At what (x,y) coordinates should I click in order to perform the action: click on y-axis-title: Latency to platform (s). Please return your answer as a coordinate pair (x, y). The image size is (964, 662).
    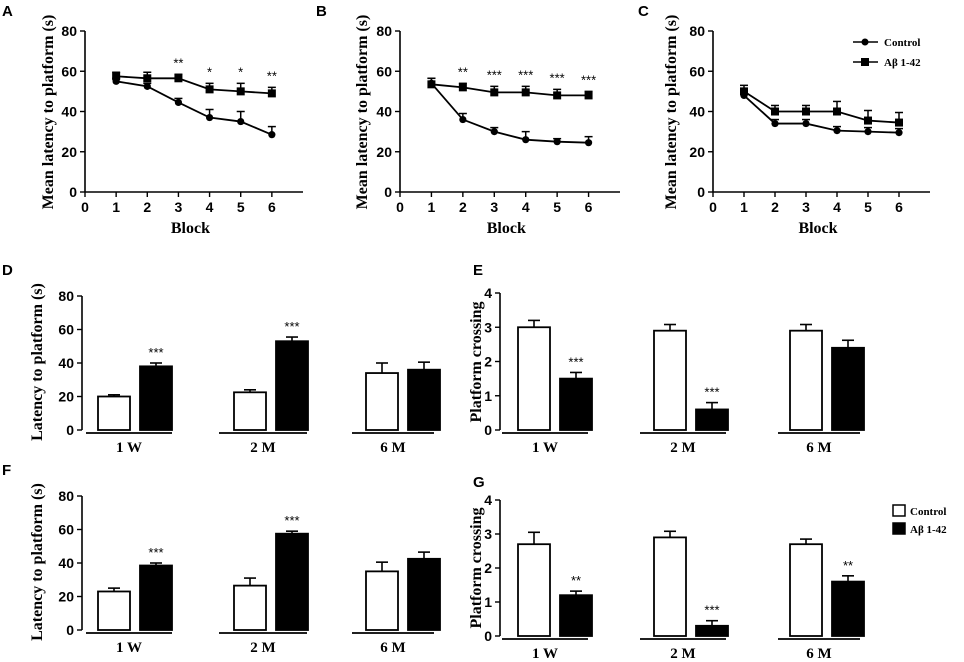
    Looking at the image, I should click on (37, 362).